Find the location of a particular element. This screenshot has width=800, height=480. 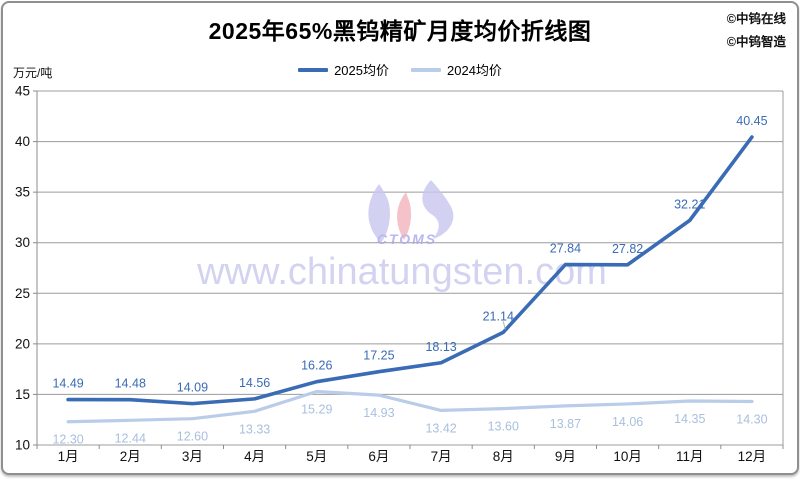

watermark-logo-text: CTOMS is located at coordinates (407, 239).